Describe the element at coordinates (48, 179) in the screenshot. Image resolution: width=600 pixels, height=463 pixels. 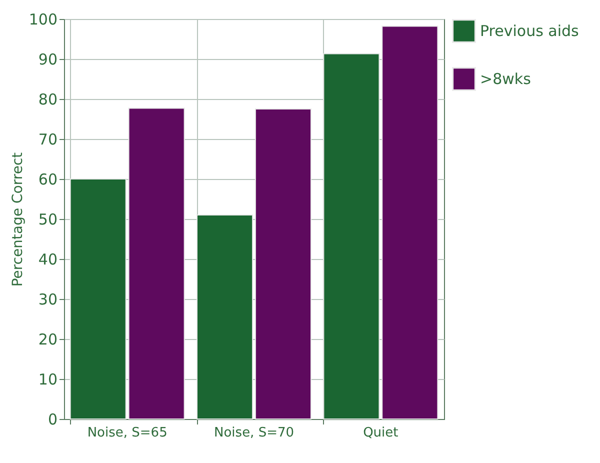
I see `y-tick-label: 60` at that location.